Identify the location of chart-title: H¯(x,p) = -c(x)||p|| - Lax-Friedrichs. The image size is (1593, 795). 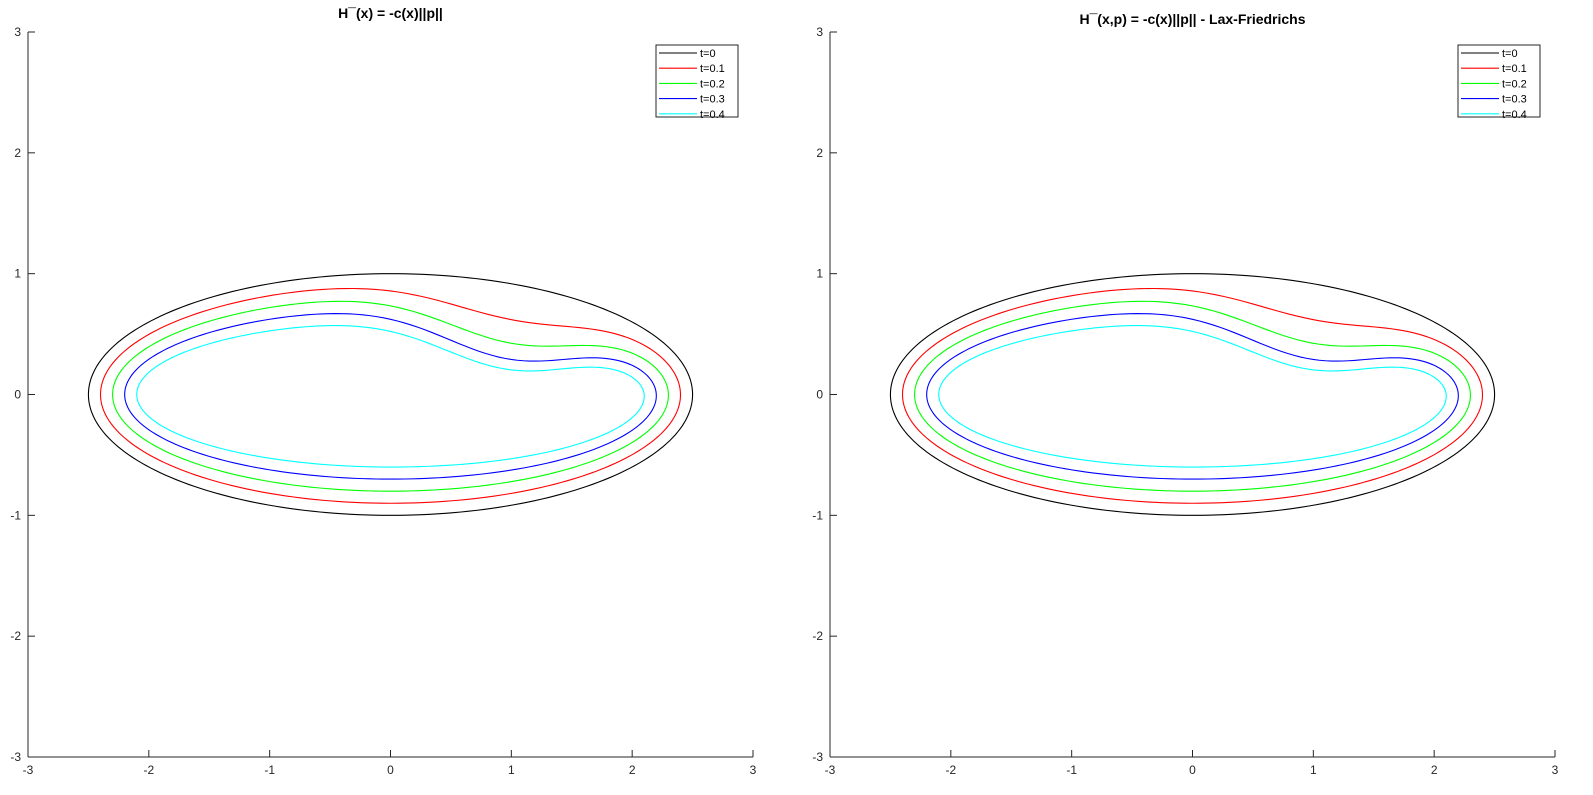
(1192, 19).